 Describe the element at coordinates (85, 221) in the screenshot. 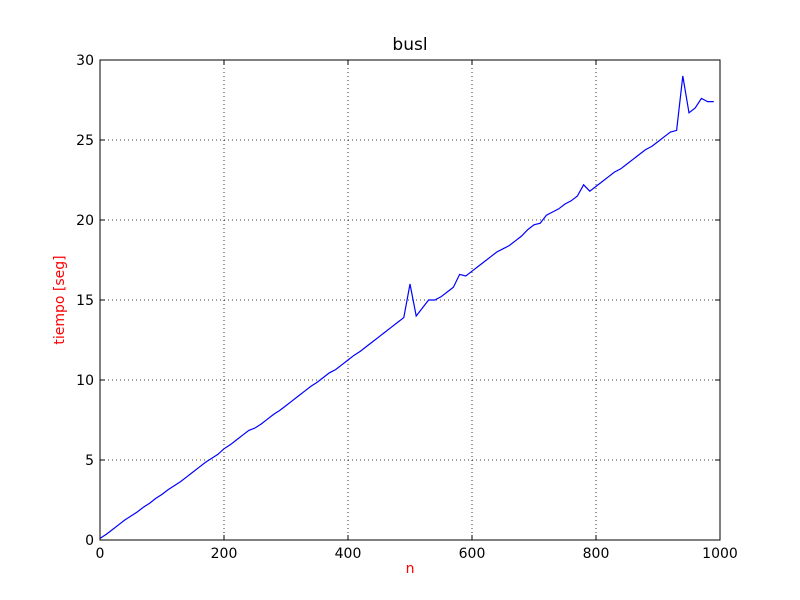

I see `y-tick-label: 20` at that location.